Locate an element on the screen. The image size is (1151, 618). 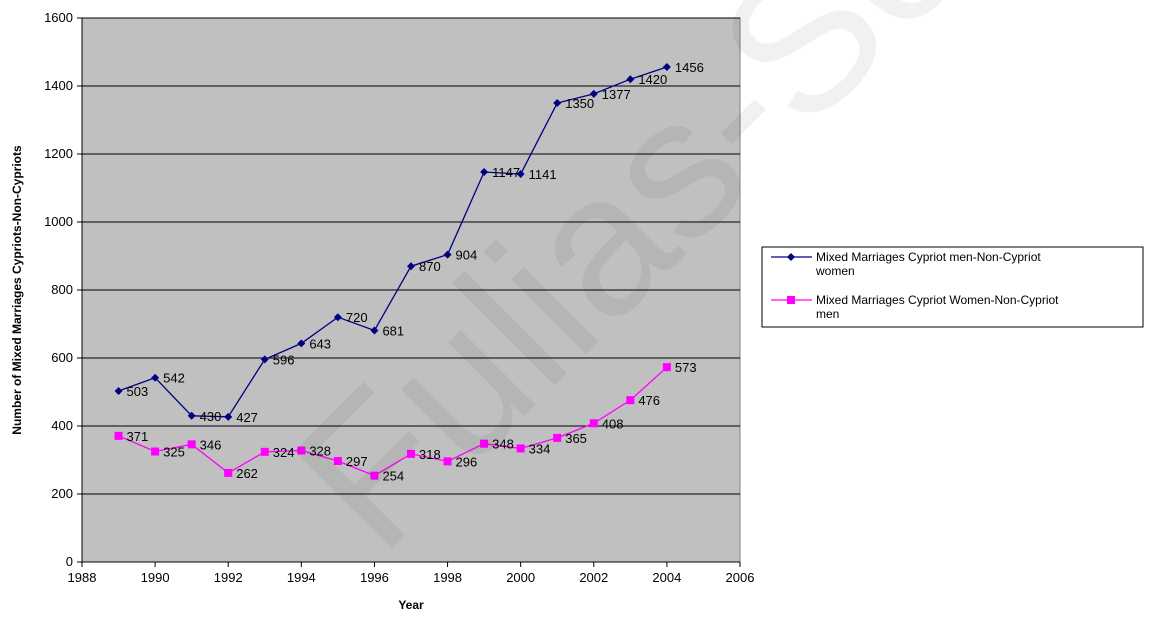
series-2-data-label: 346 is located at coordinates (211, 444).